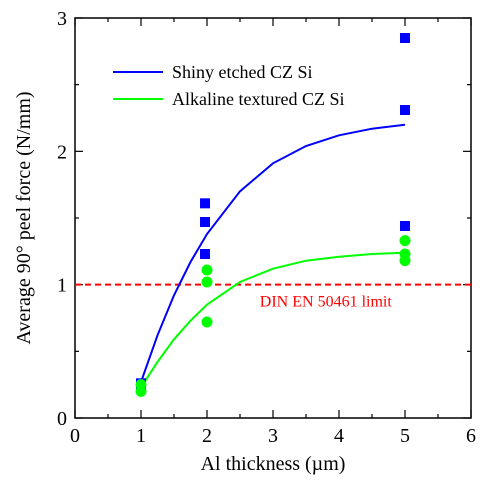 This screenshot has height=483, width=480. I want to click on x-tick-label: 1, so click(141, 436).